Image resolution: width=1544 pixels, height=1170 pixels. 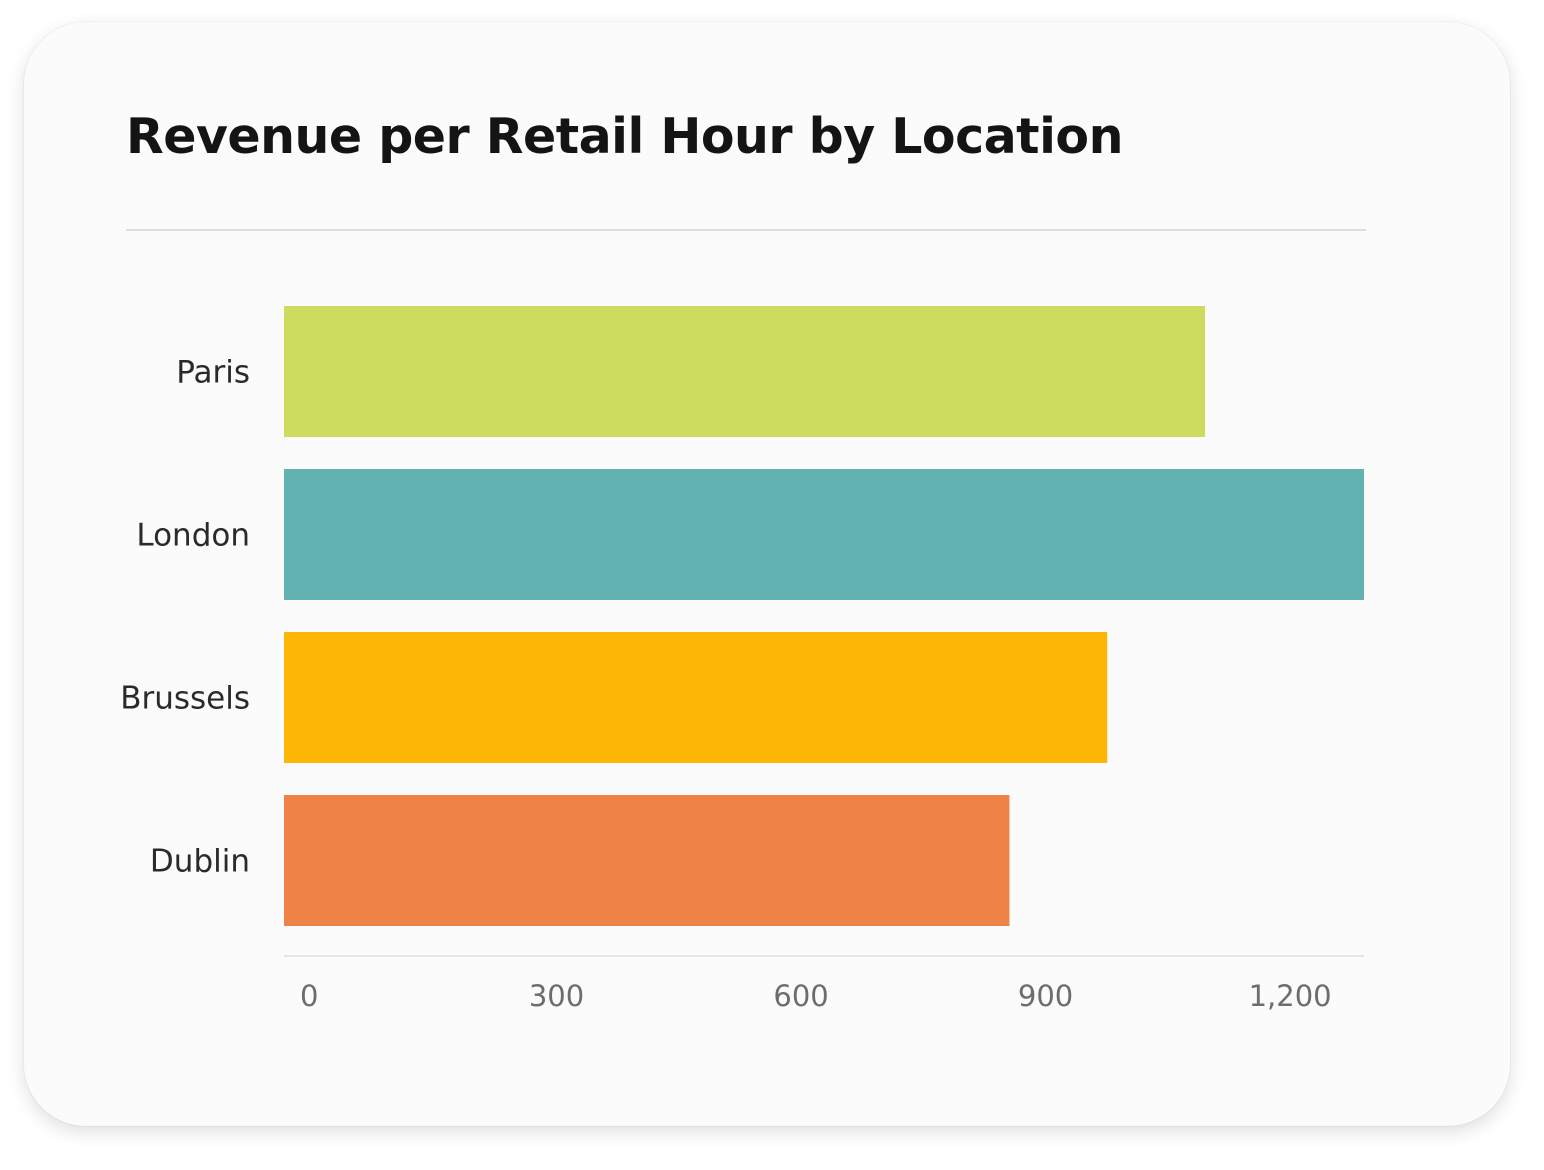 I want to click on bar-paris, so click(x=745, y=371).